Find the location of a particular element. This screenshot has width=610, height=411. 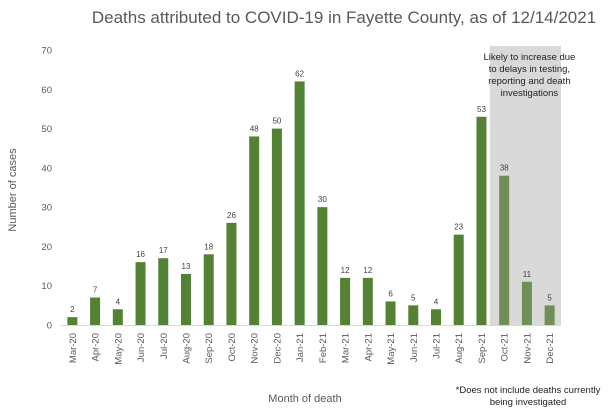

data-label: 18 is located at coordinates (208, 246).